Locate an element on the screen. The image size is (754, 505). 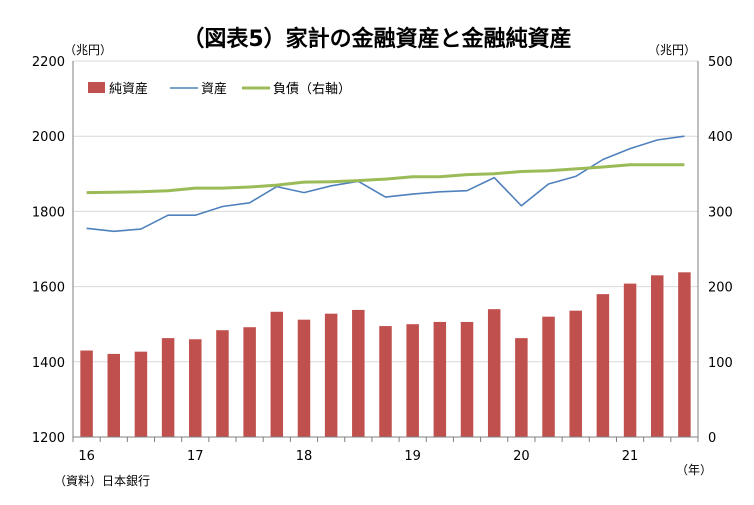
legend-swatch-bar is located at coordinates (96, 87).